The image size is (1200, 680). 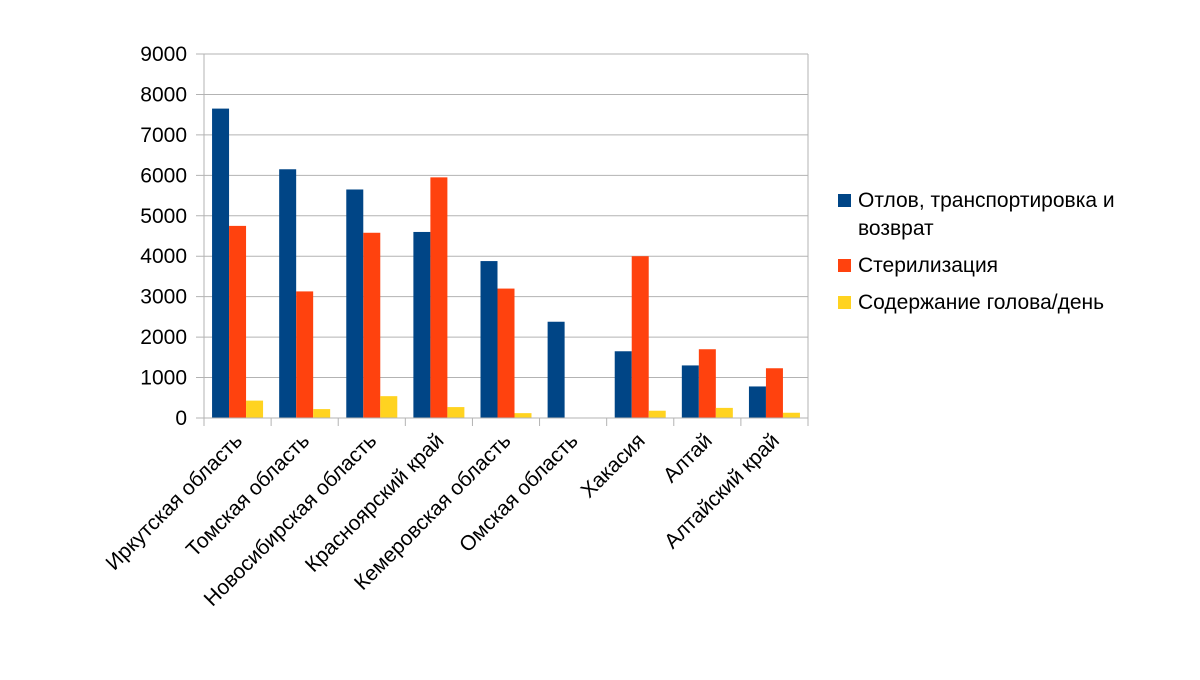 I want to click on legend-label: Содержание голова/день, so click(x=981, y=302).